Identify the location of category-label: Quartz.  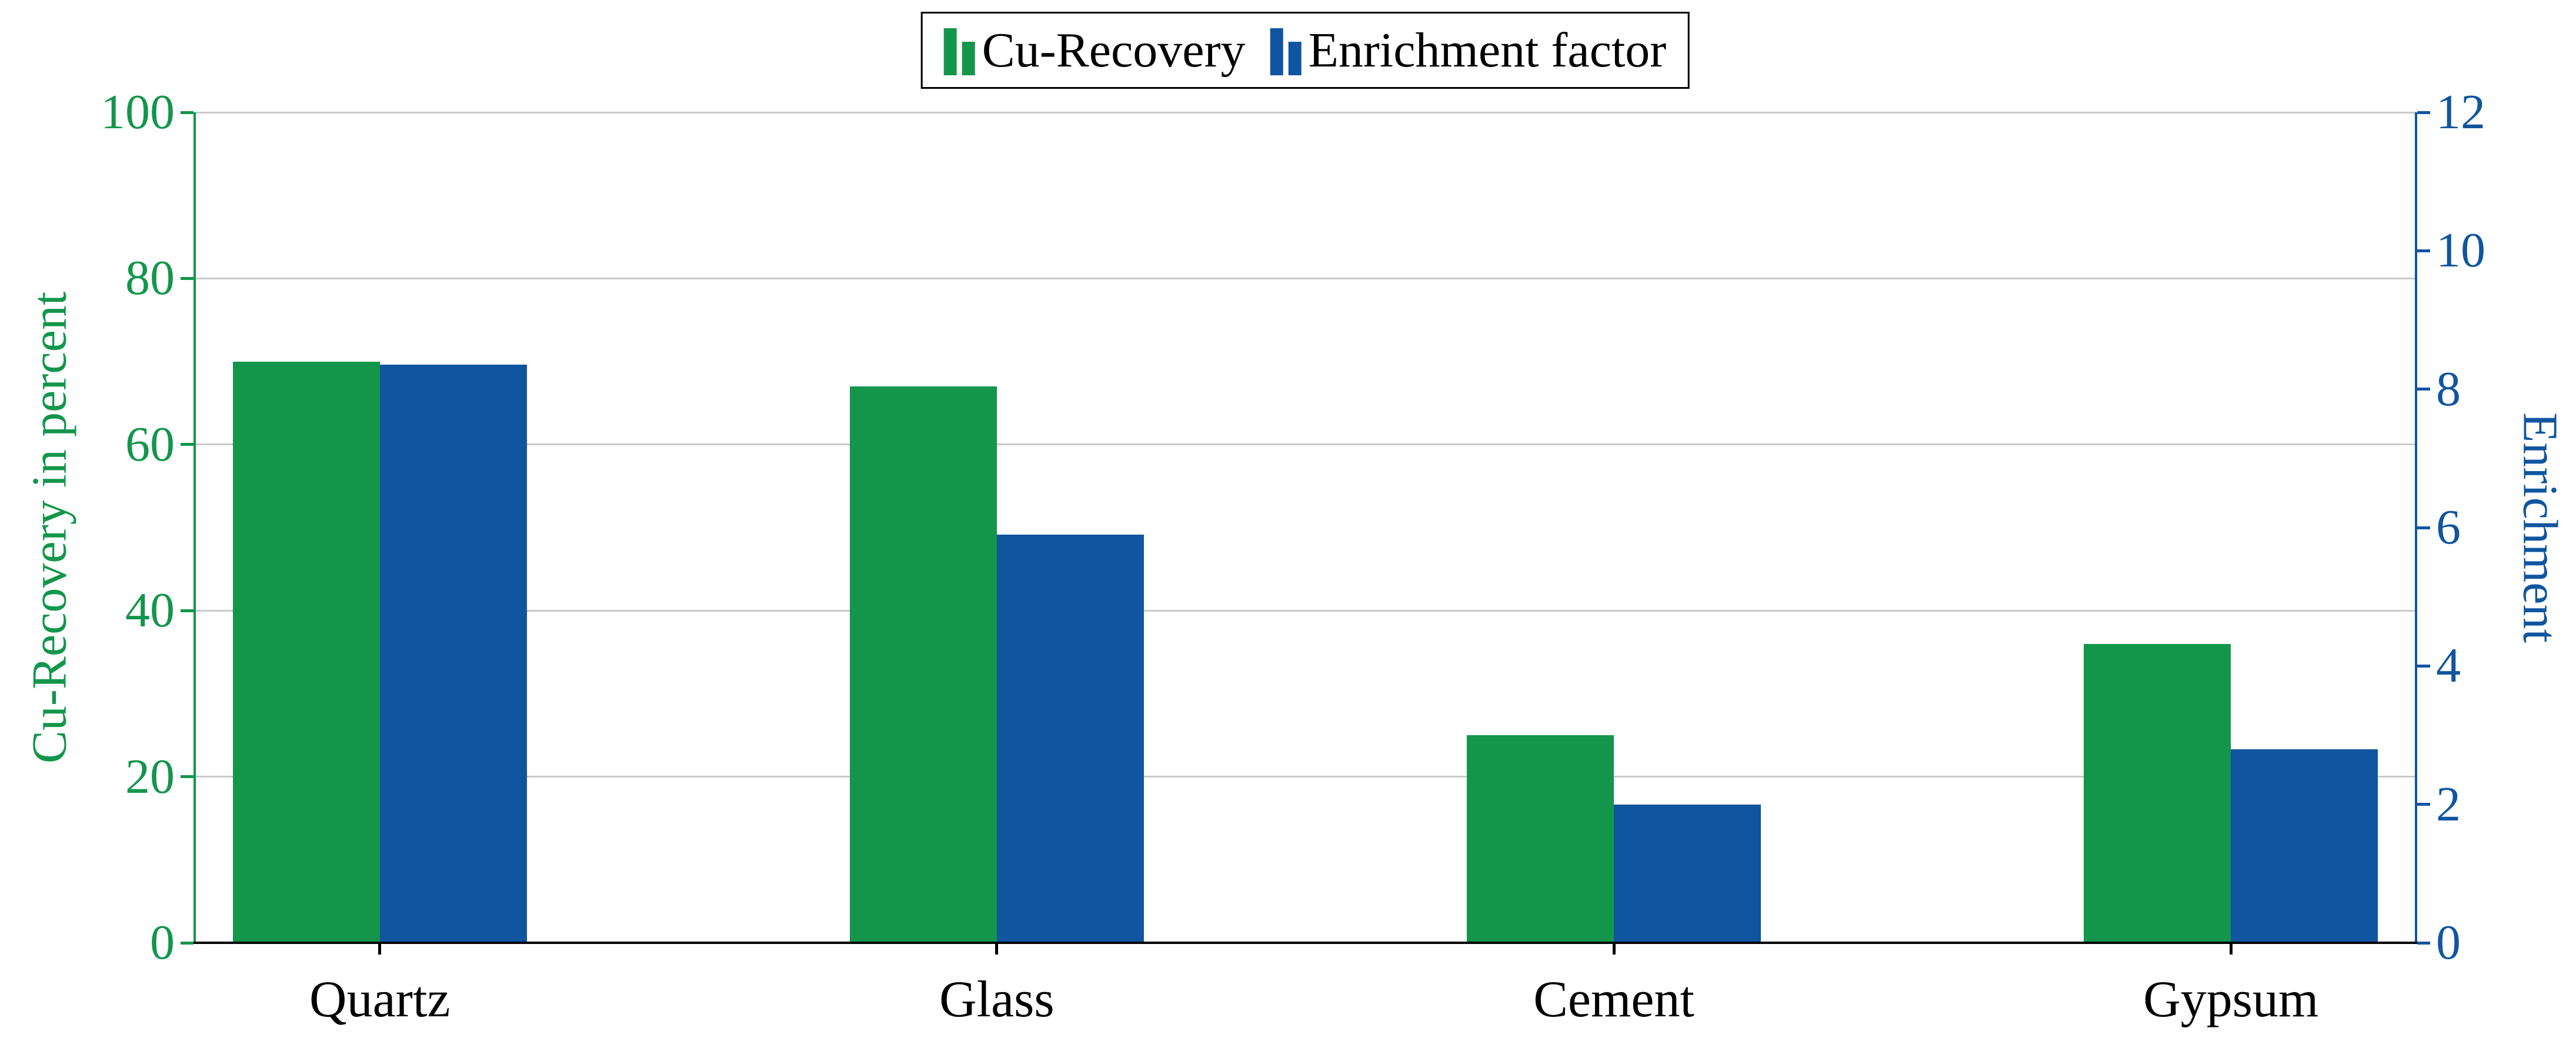
(380, 999).